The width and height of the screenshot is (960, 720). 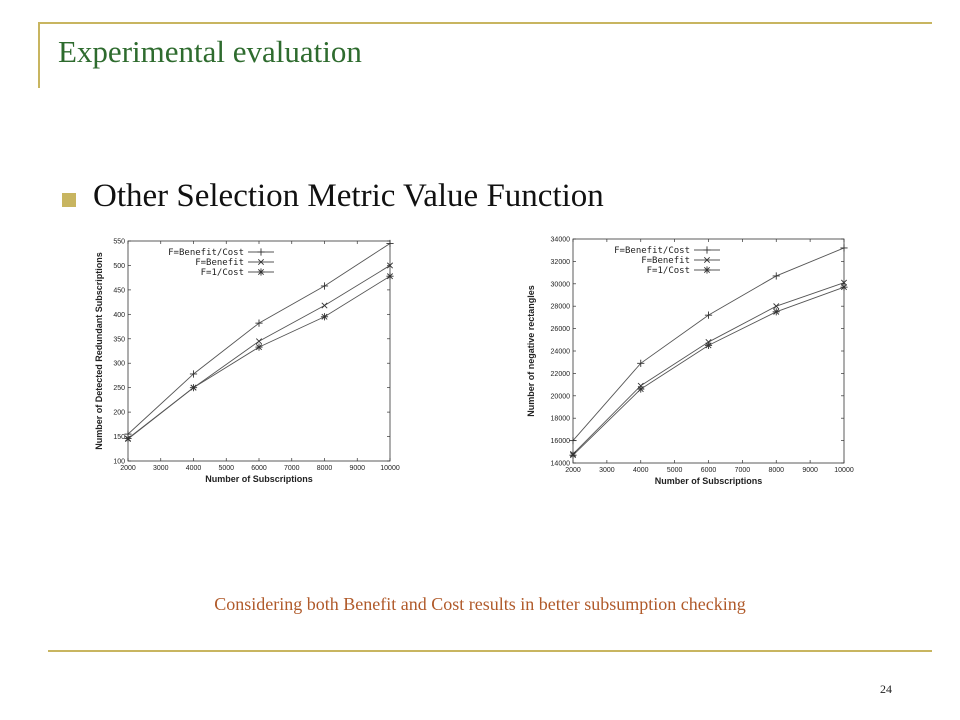 What do you see at coordinates (119, 242) in the screenshot?
I see `y-tick-label: 550` at bounding box center [119, 242].